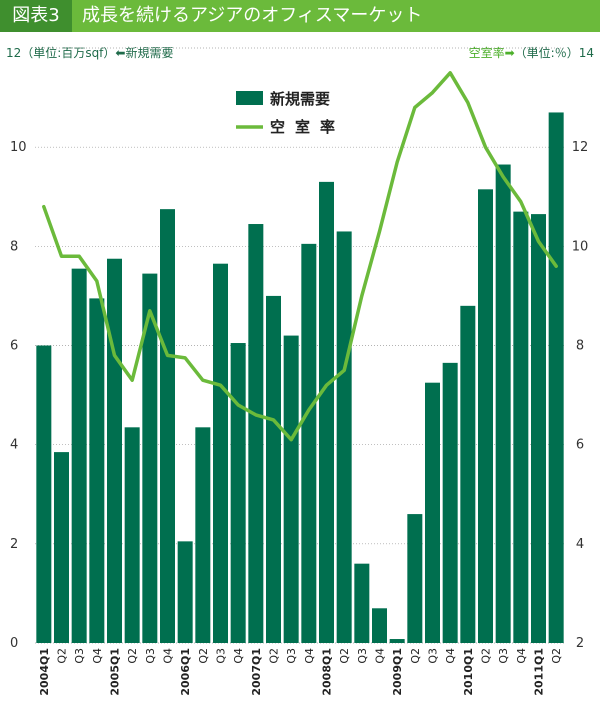 The image size is (600, 706). What do you see at coordinates (580, 147) in the screenshot?
I see `right-y-tick-label: 12` at bounding box center [580, 147].